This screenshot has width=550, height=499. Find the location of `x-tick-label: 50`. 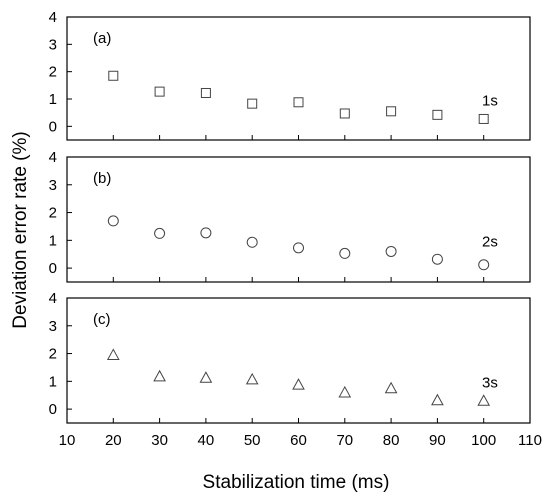

x-tick-label: 50 is located at coordinates (252, 440).